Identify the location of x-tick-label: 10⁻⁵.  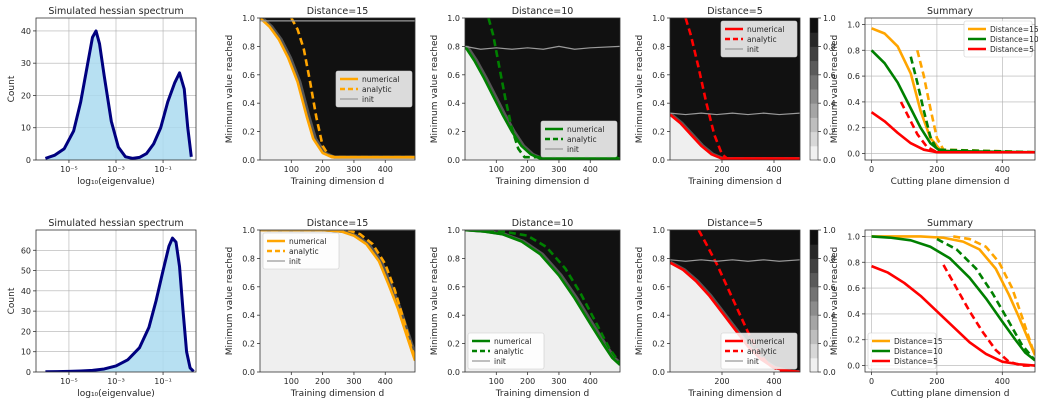
(69, 169).